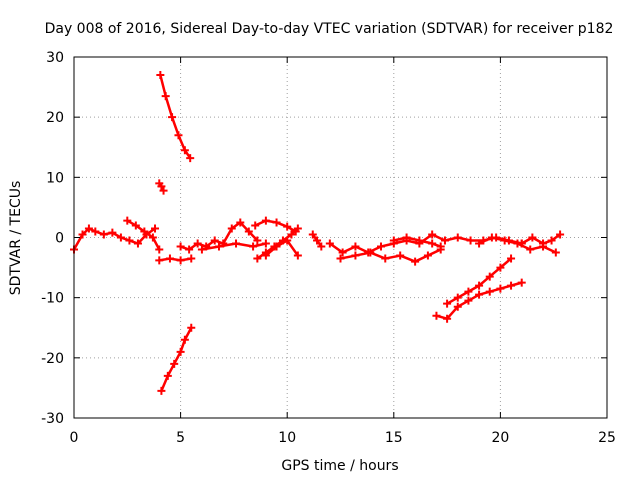 The width and height of the screenshot is (640, 480). What do you see at coordinates (394, 438) in the screenshot?
I see `x-tick-label: 15` at bounding box center [394, 438].